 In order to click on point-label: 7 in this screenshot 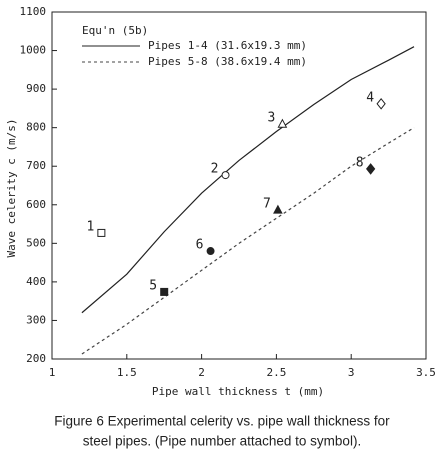, I will do `click(267, 204)`.